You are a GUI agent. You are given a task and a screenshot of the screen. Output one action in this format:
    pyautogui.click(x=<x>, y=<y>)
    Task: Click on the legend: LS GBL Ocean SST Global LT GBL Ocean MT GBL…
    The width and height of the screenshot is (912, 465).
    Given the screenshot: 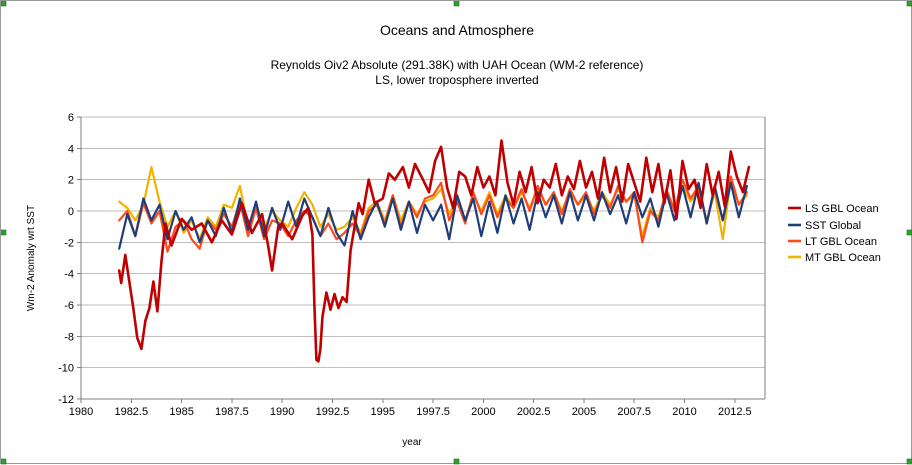 What is the action you would take?
    pyautogui.click(x=834, y=233)
    